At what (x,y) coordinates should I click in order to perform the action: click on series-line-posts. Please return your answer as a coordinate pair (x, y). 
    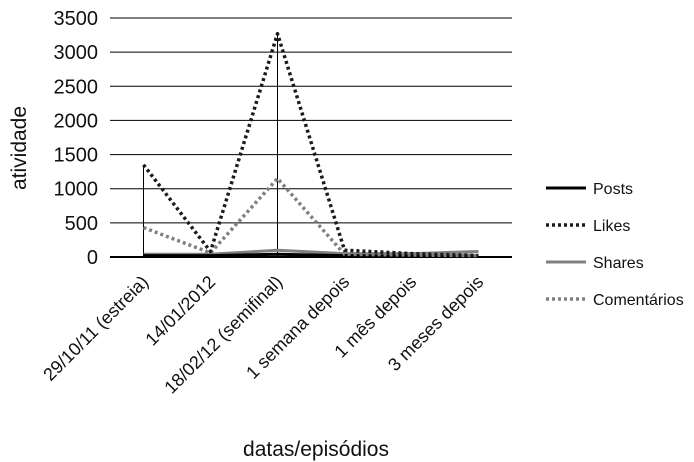
    Looking at the image, I should click on (311, 255).